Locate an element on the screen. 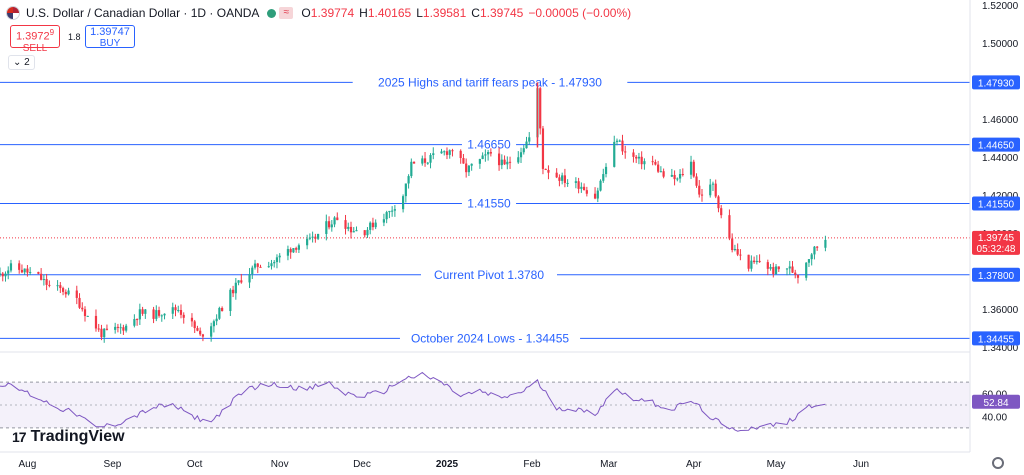 The height and width of the screenshot is (475, 1024). buy-price: 1.39747 is located at coordinates (110, 32).